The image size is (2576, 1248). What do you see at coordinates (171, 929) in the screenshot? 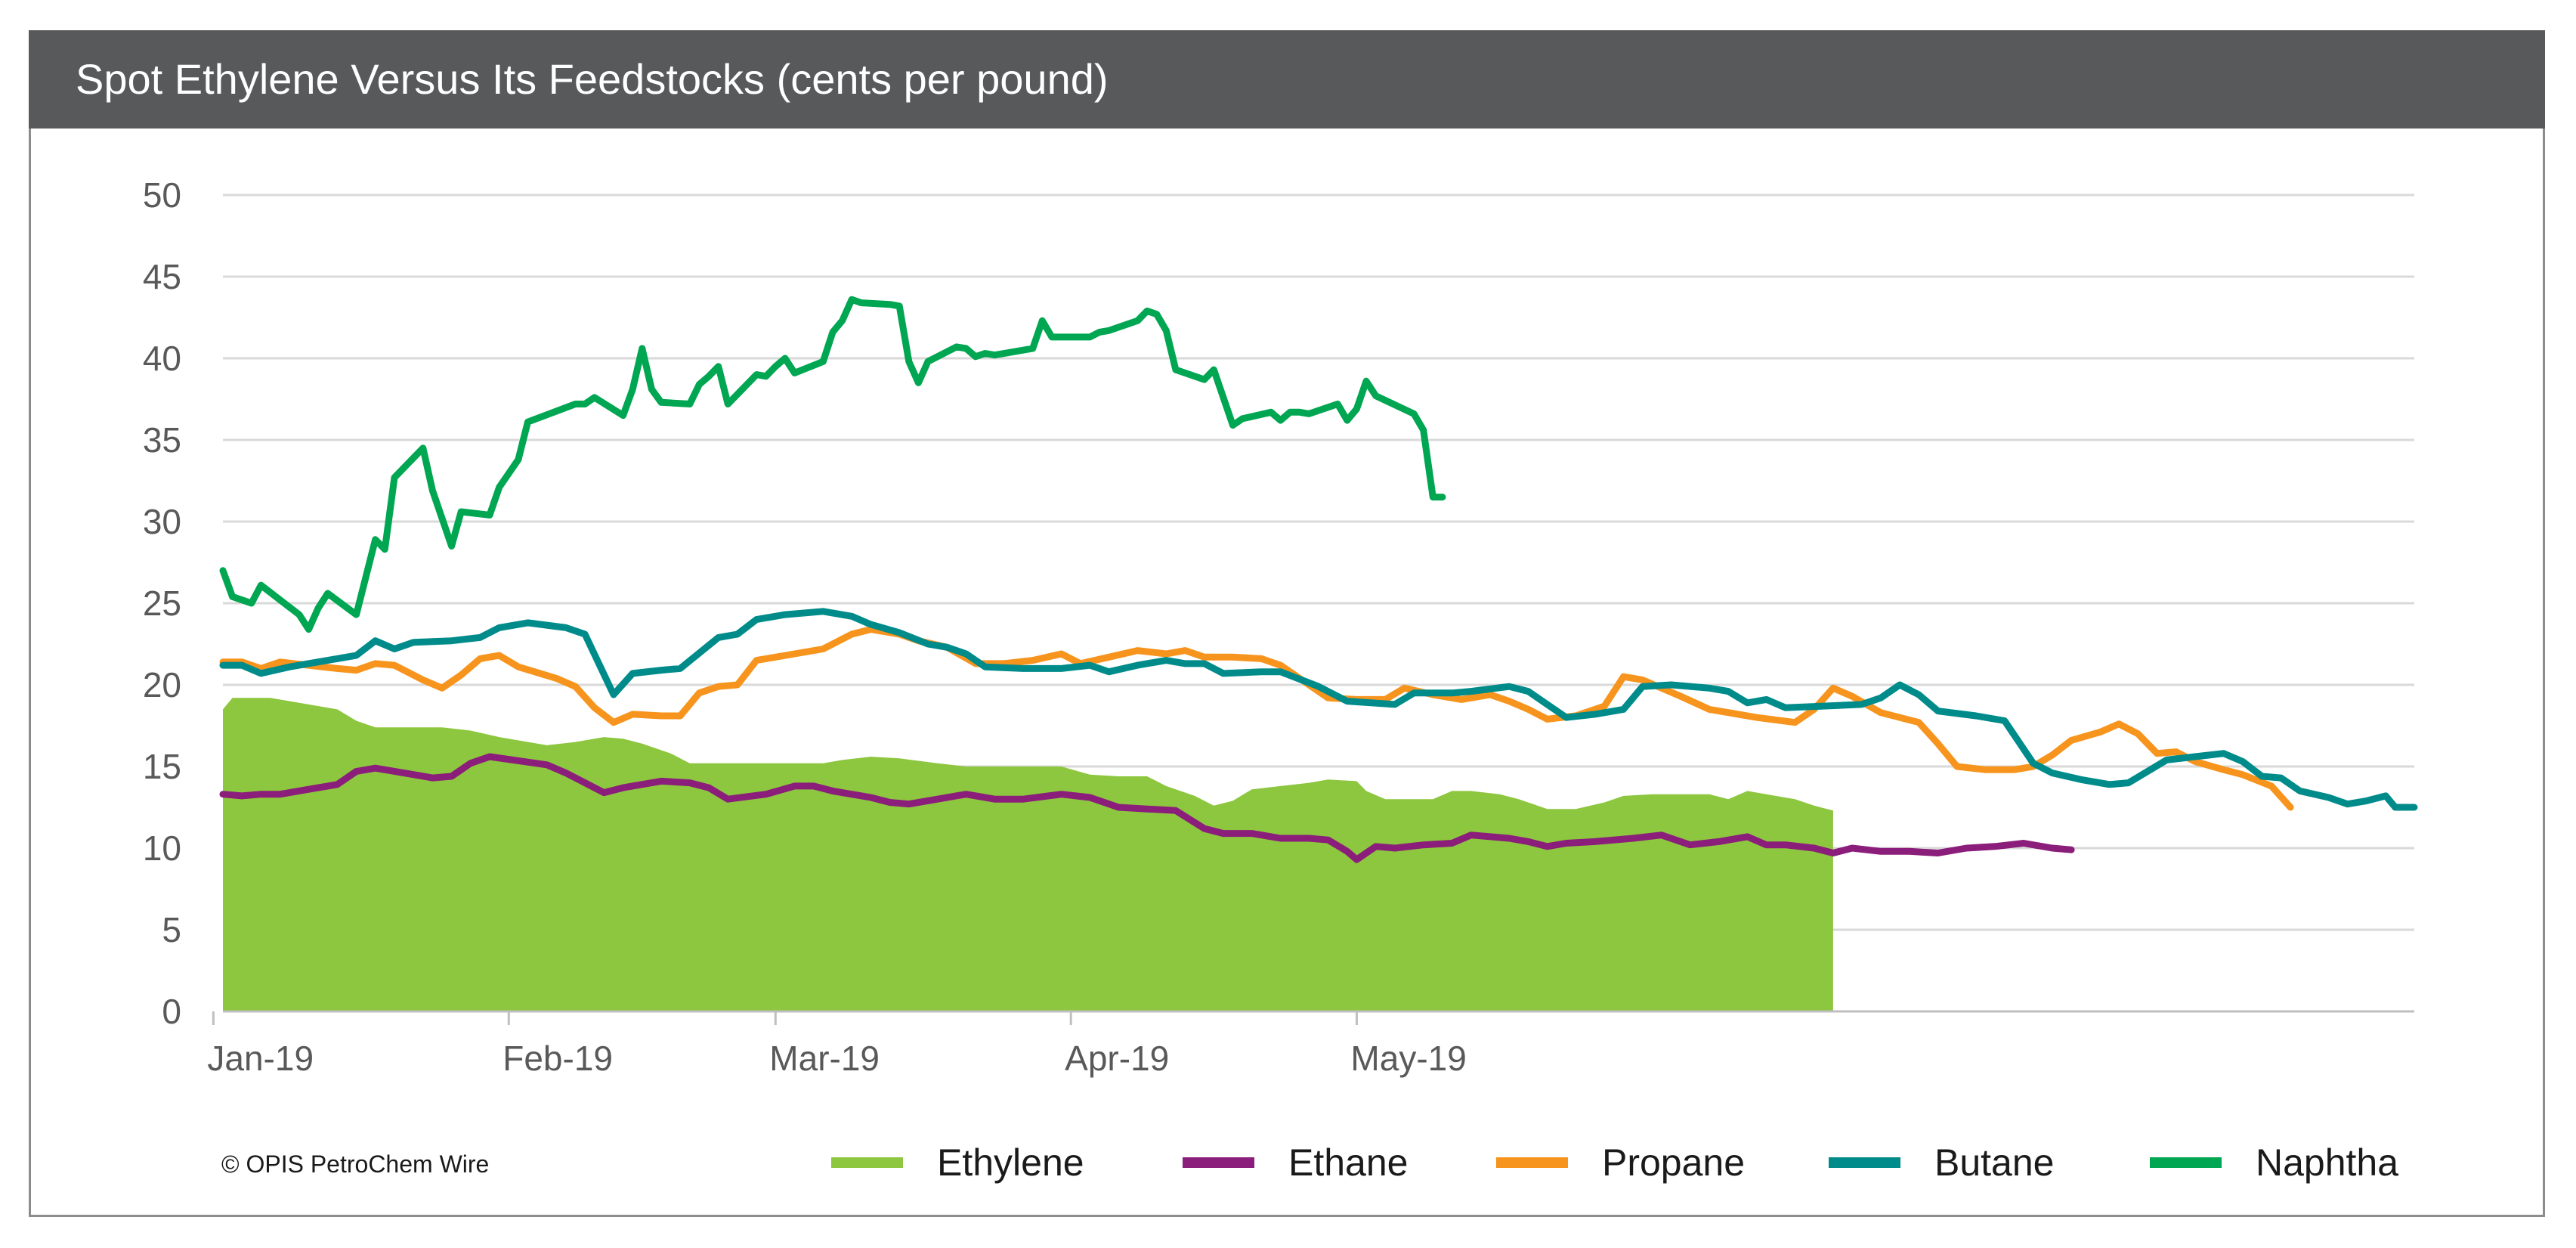
I see `y-tick-label: 5` at bounding box center [171, 929].